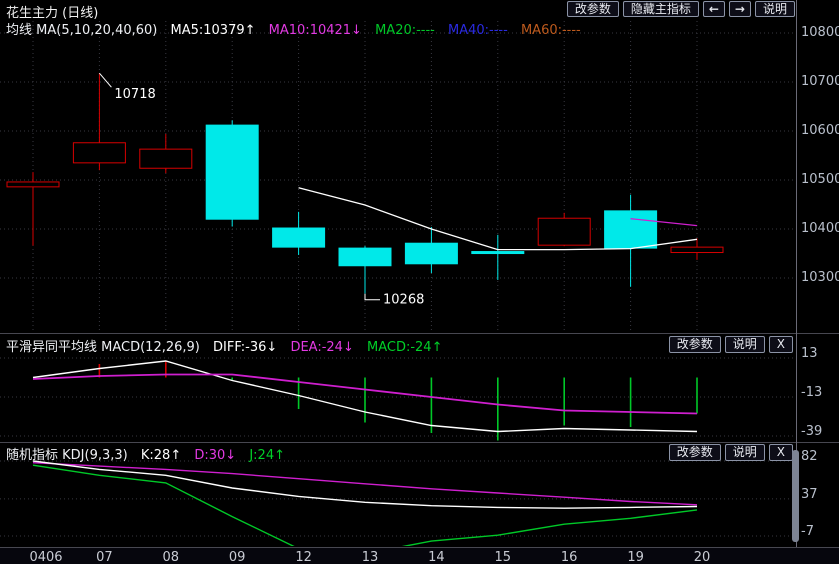  I want to click on x-axis-label: 19, so click(635, 557).